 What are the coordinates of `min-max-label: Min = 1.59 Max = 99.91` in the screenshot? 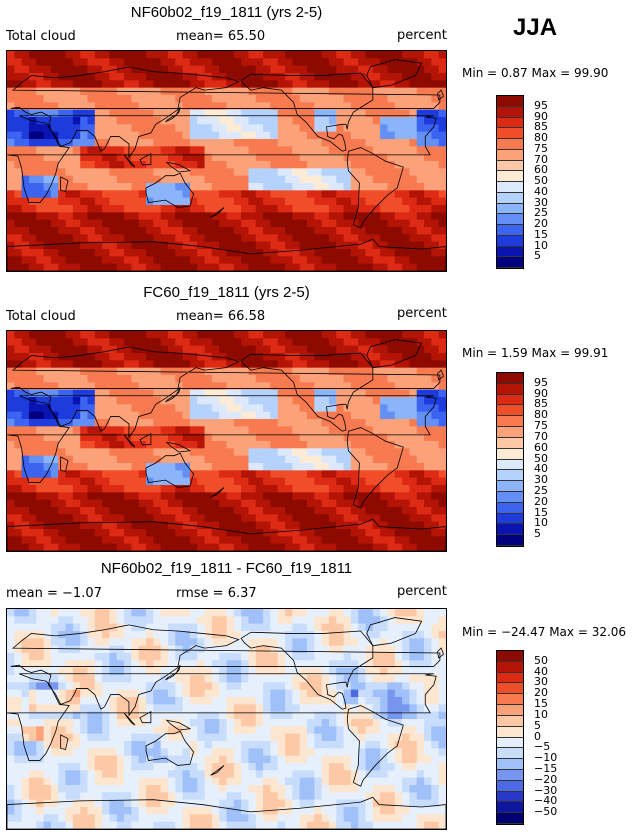 It's located at (535, 353).